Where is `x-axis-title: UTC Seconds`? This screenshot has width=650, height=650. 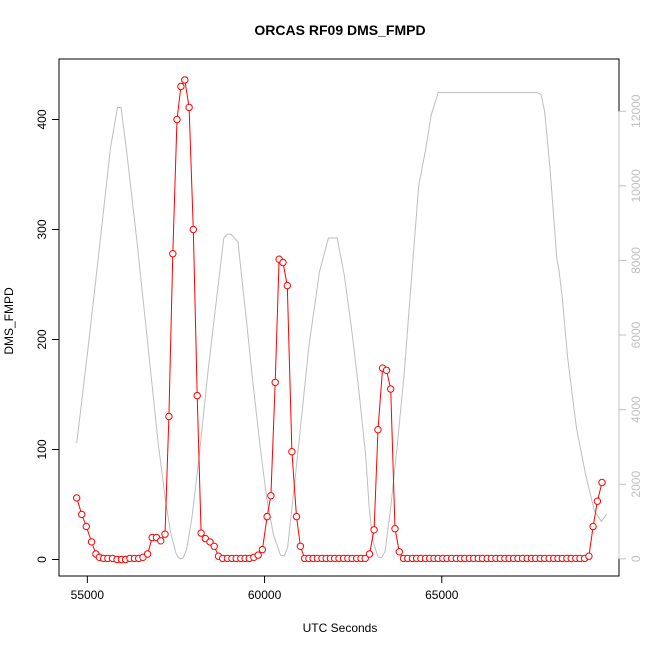 x-axis-title: UTC Seconds is located at coordinates (340, 628).